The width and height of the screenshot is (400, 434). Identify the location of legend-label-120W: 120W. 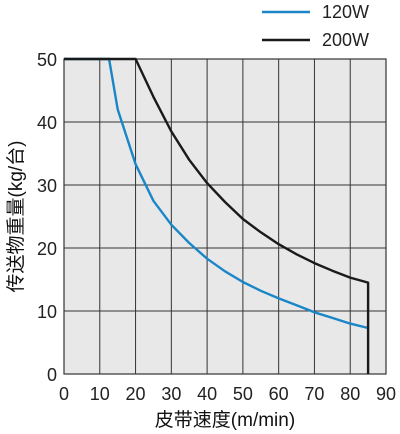
(345, 12).